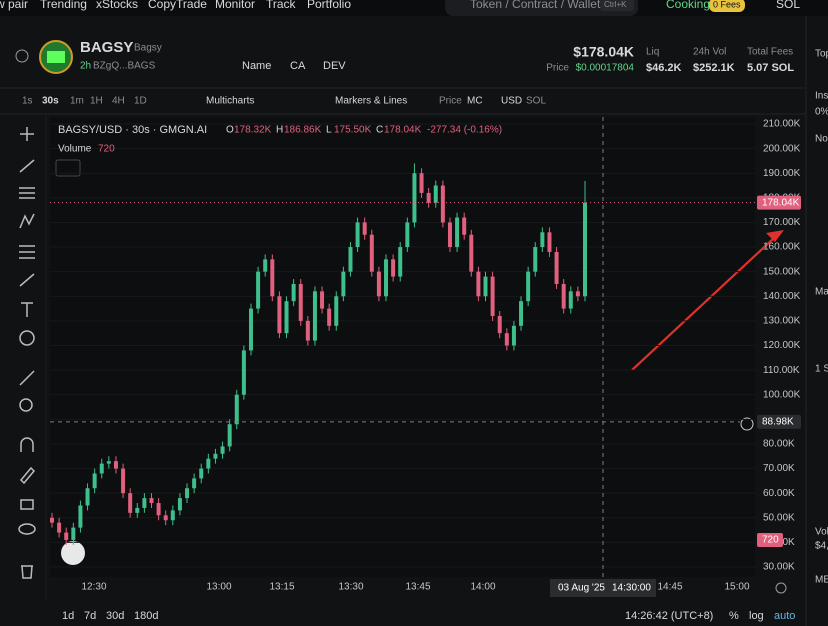 Image resolution: width=828 pixels, height=626 pixels. I want to click on usd-toggle: USD, so click(511, 101).